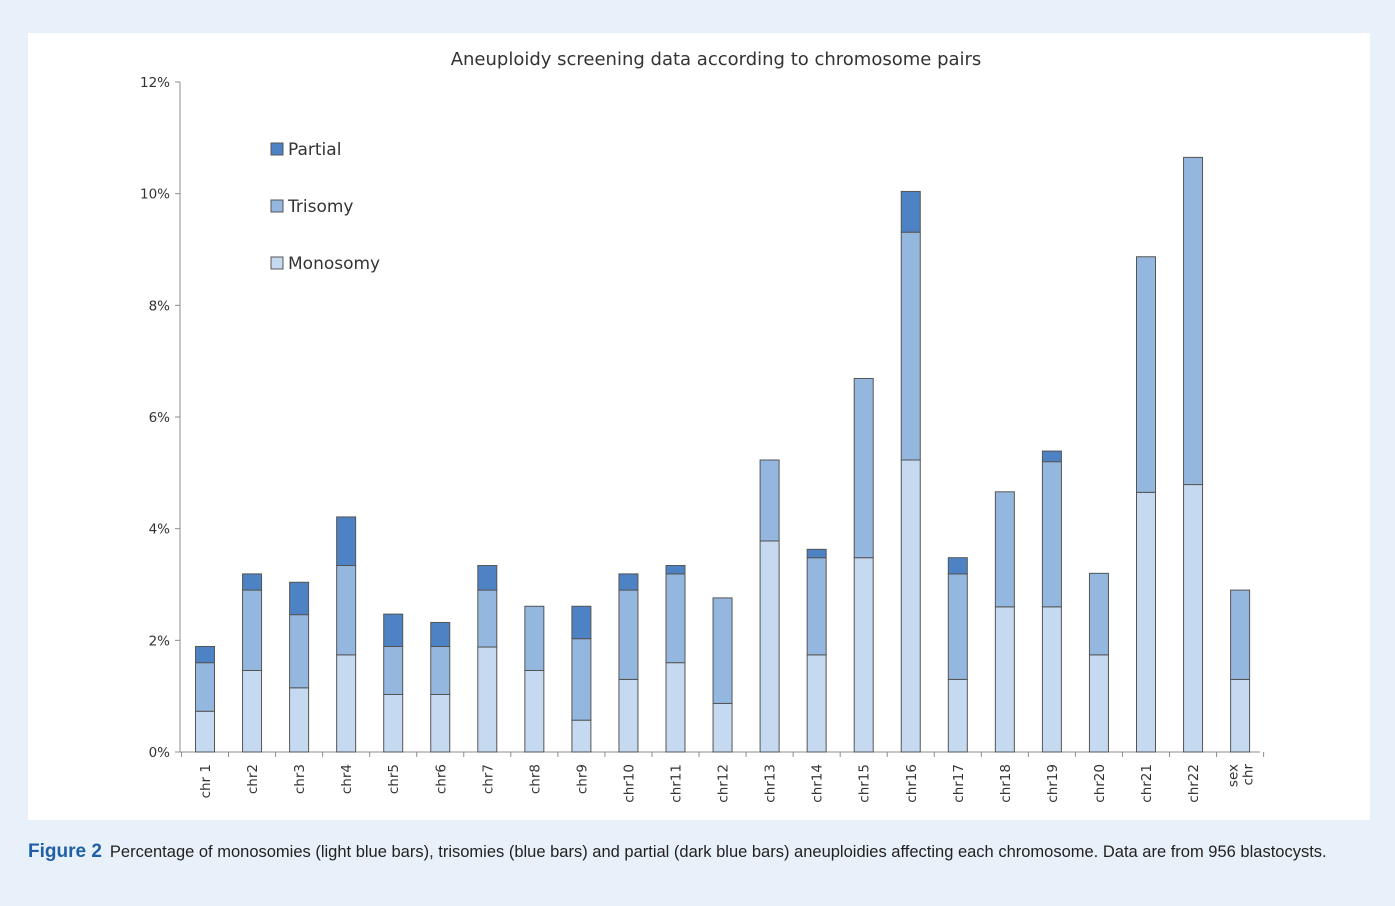  I want to click on x-tick-label-text: chr12, so click(724, 783).